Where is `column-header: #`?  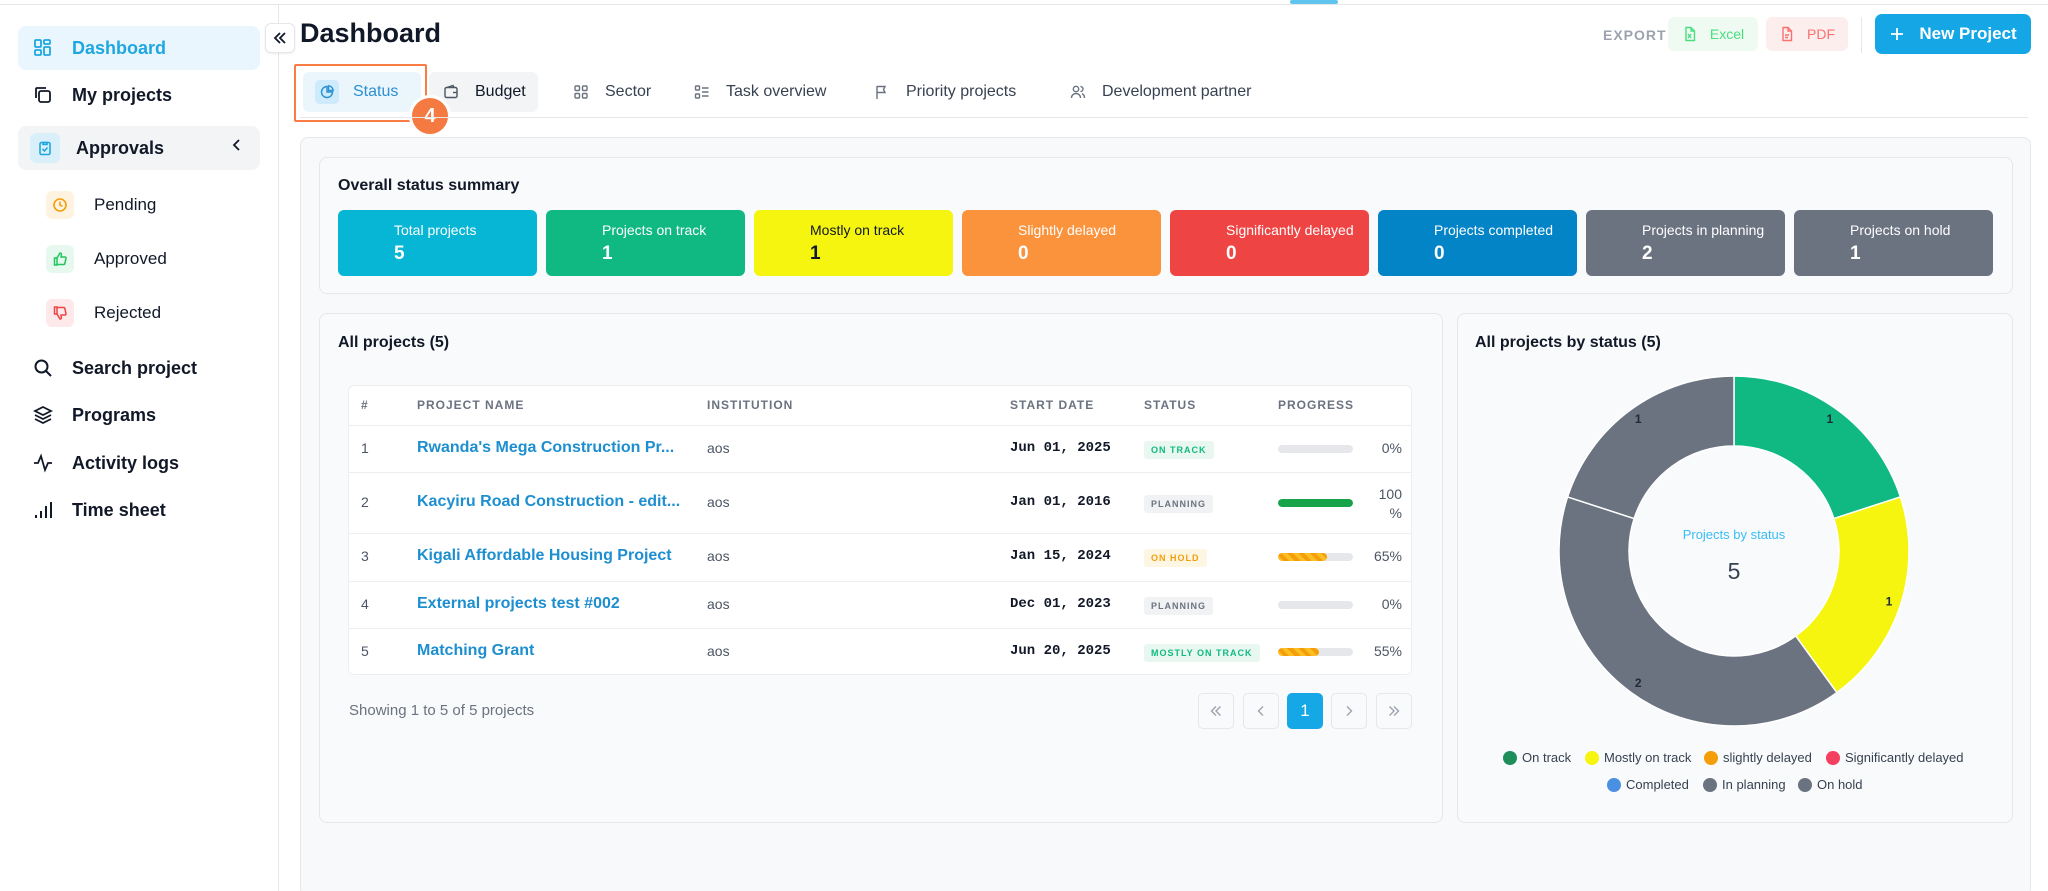
column-header: # is located at coordinates (365, 405).